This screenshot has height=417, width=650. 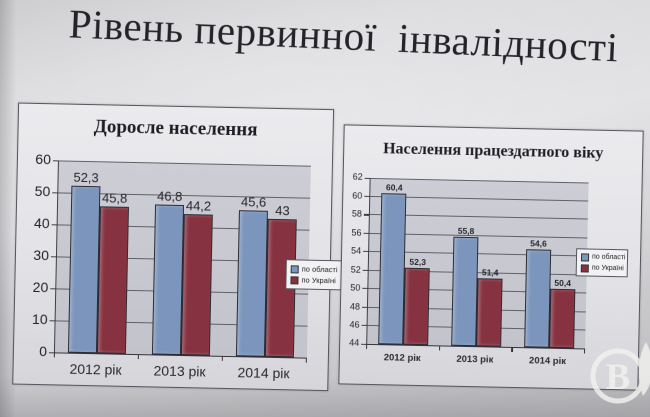 What do you see at coordinates (618, 377) in the screenshot?
I see `watermark-letter: В` at bounding box center [618, 377].